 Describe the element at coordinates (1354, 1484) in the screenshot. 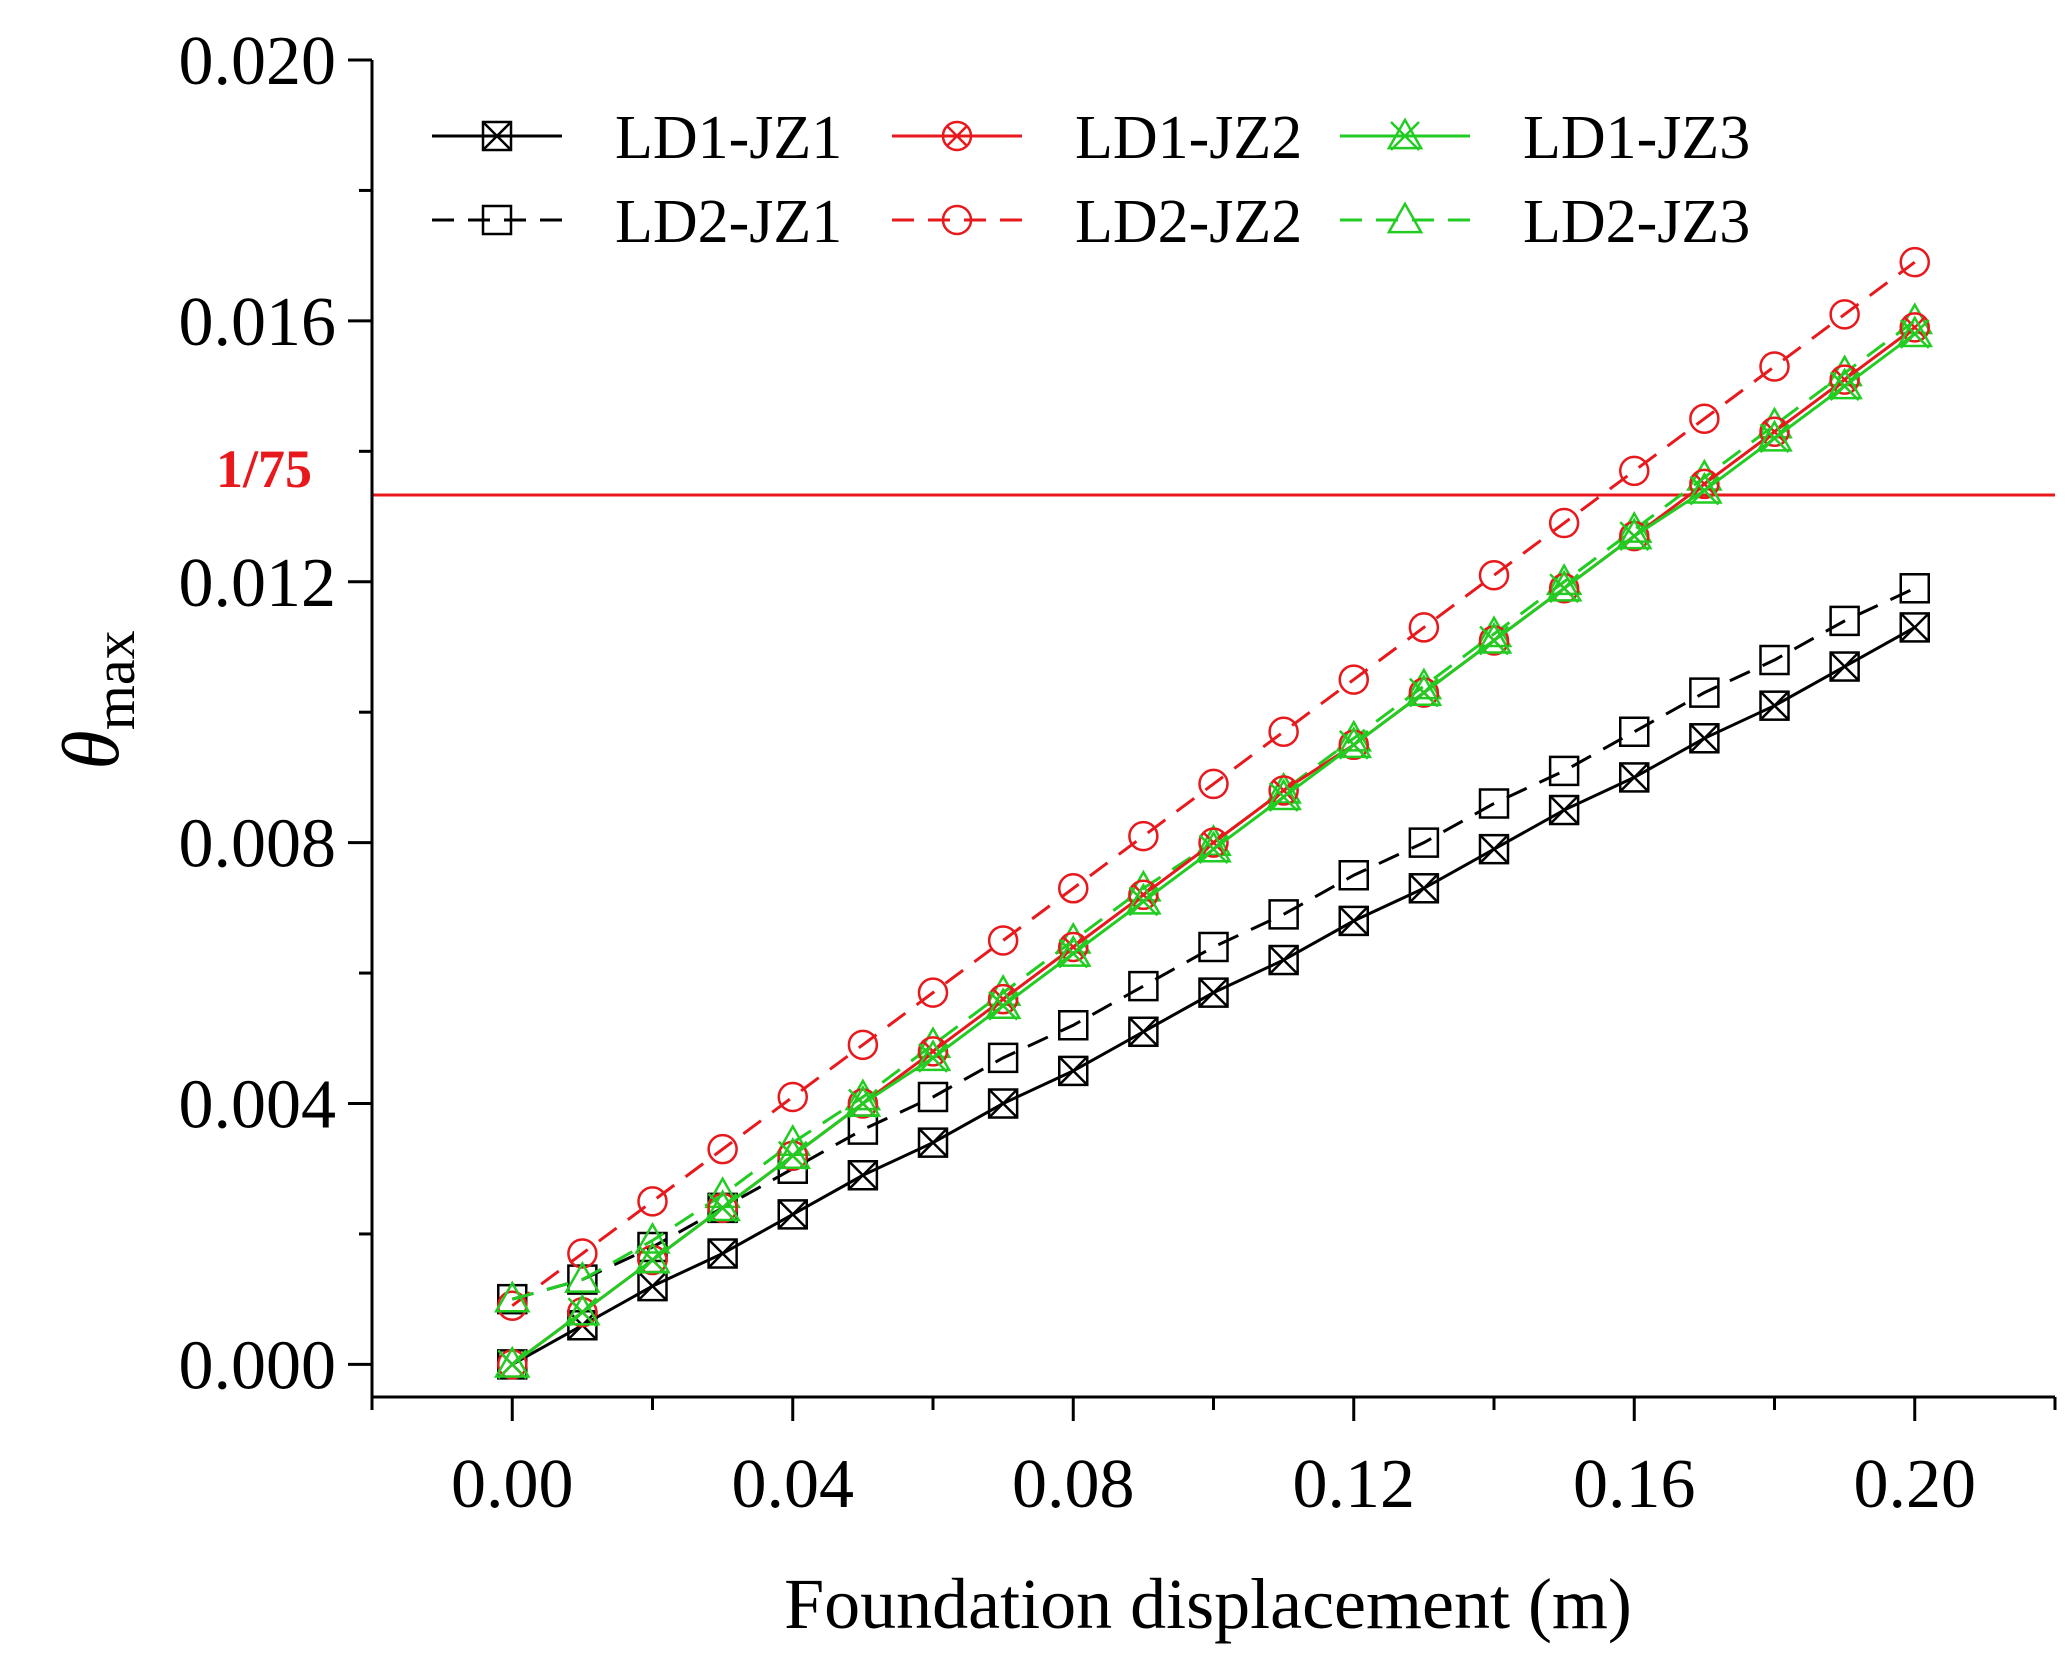

I see `x-tick-label: 0.12` at that location.